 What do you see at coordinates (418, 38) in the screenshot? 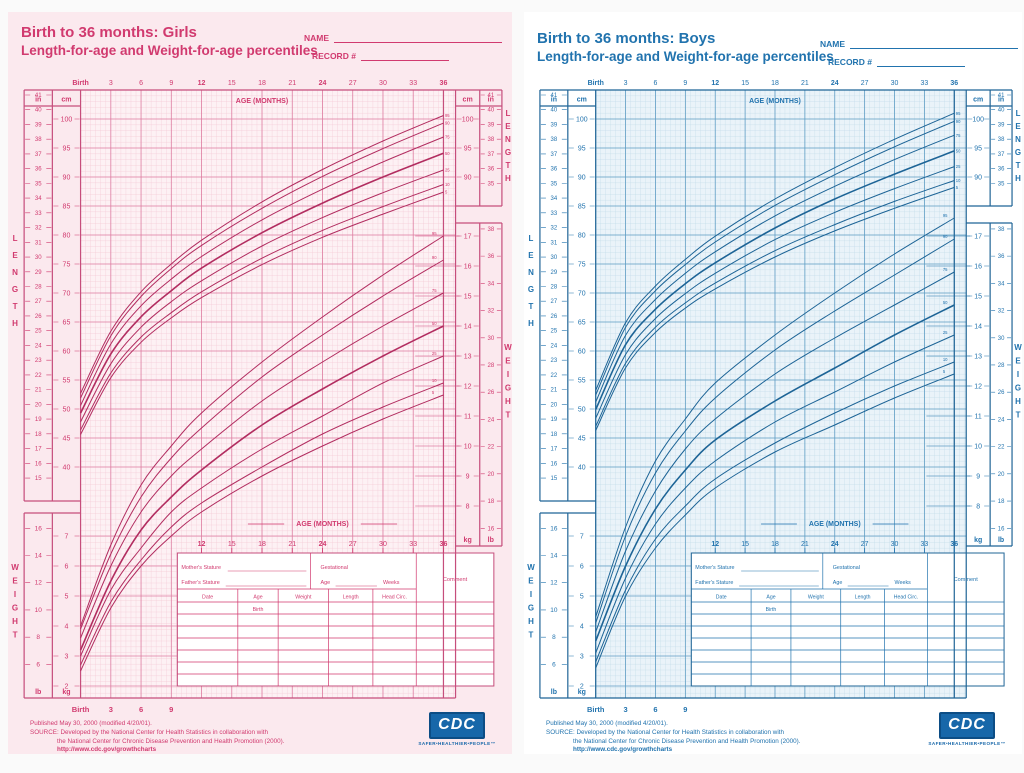
I see `name-blank-line` at bounding box center [418, 38].